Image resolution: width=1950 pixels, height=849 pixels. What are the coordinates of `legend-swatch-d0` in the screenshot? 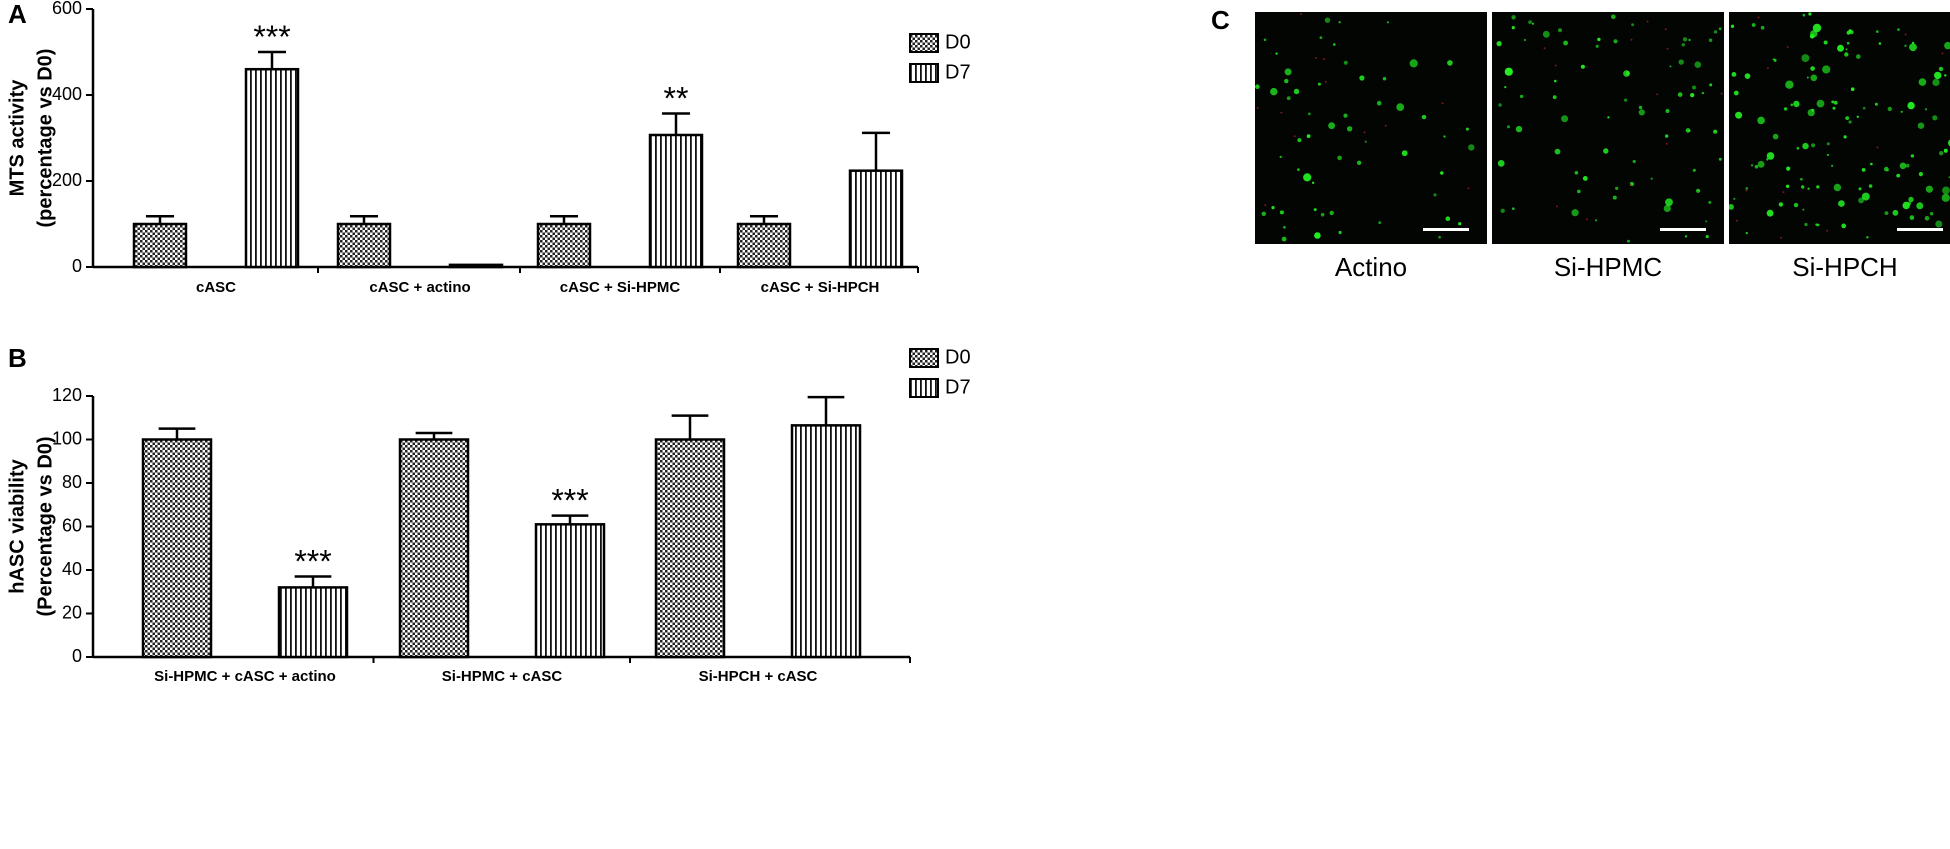 It's located at (924, 358).